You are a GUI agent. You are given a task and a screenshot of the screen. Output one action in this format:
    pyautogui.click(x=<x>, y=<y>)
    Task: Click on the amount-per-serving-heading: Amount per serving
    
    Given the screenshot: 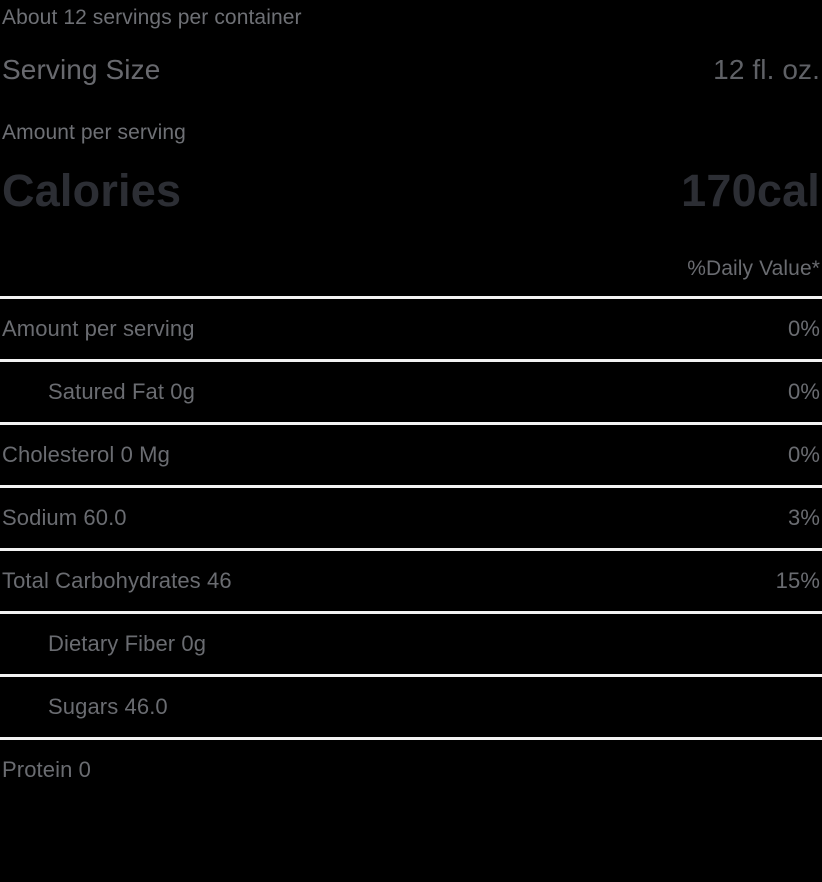 What is the action you would take?
    pyautogui.click(x=94, y=132)
    